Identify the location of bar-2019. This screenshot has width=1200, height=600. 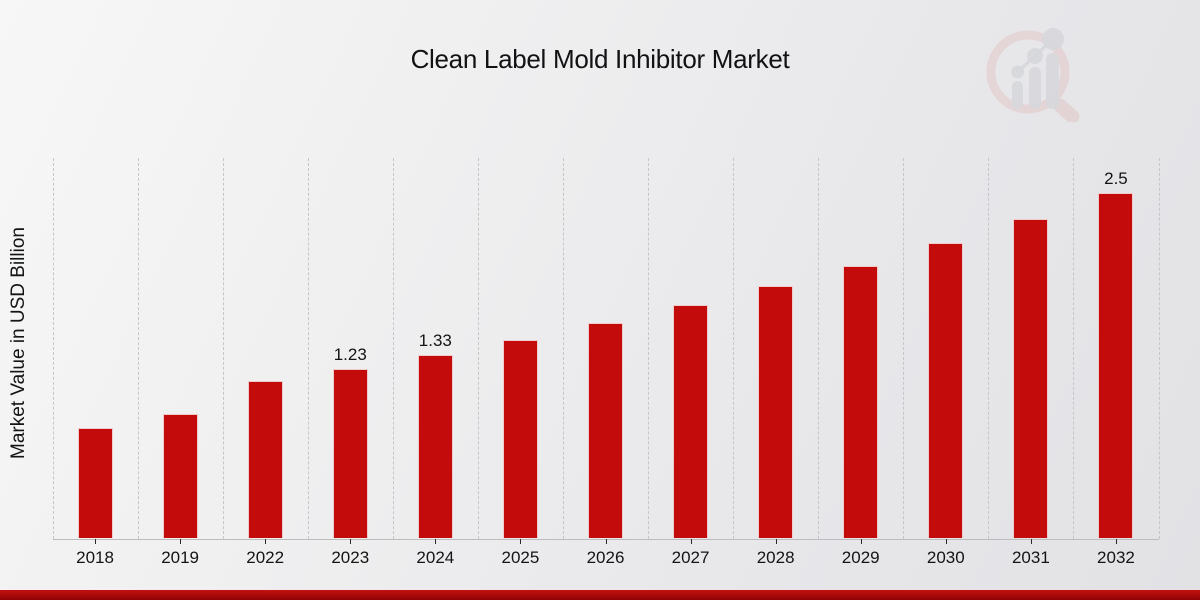
(180, 476).